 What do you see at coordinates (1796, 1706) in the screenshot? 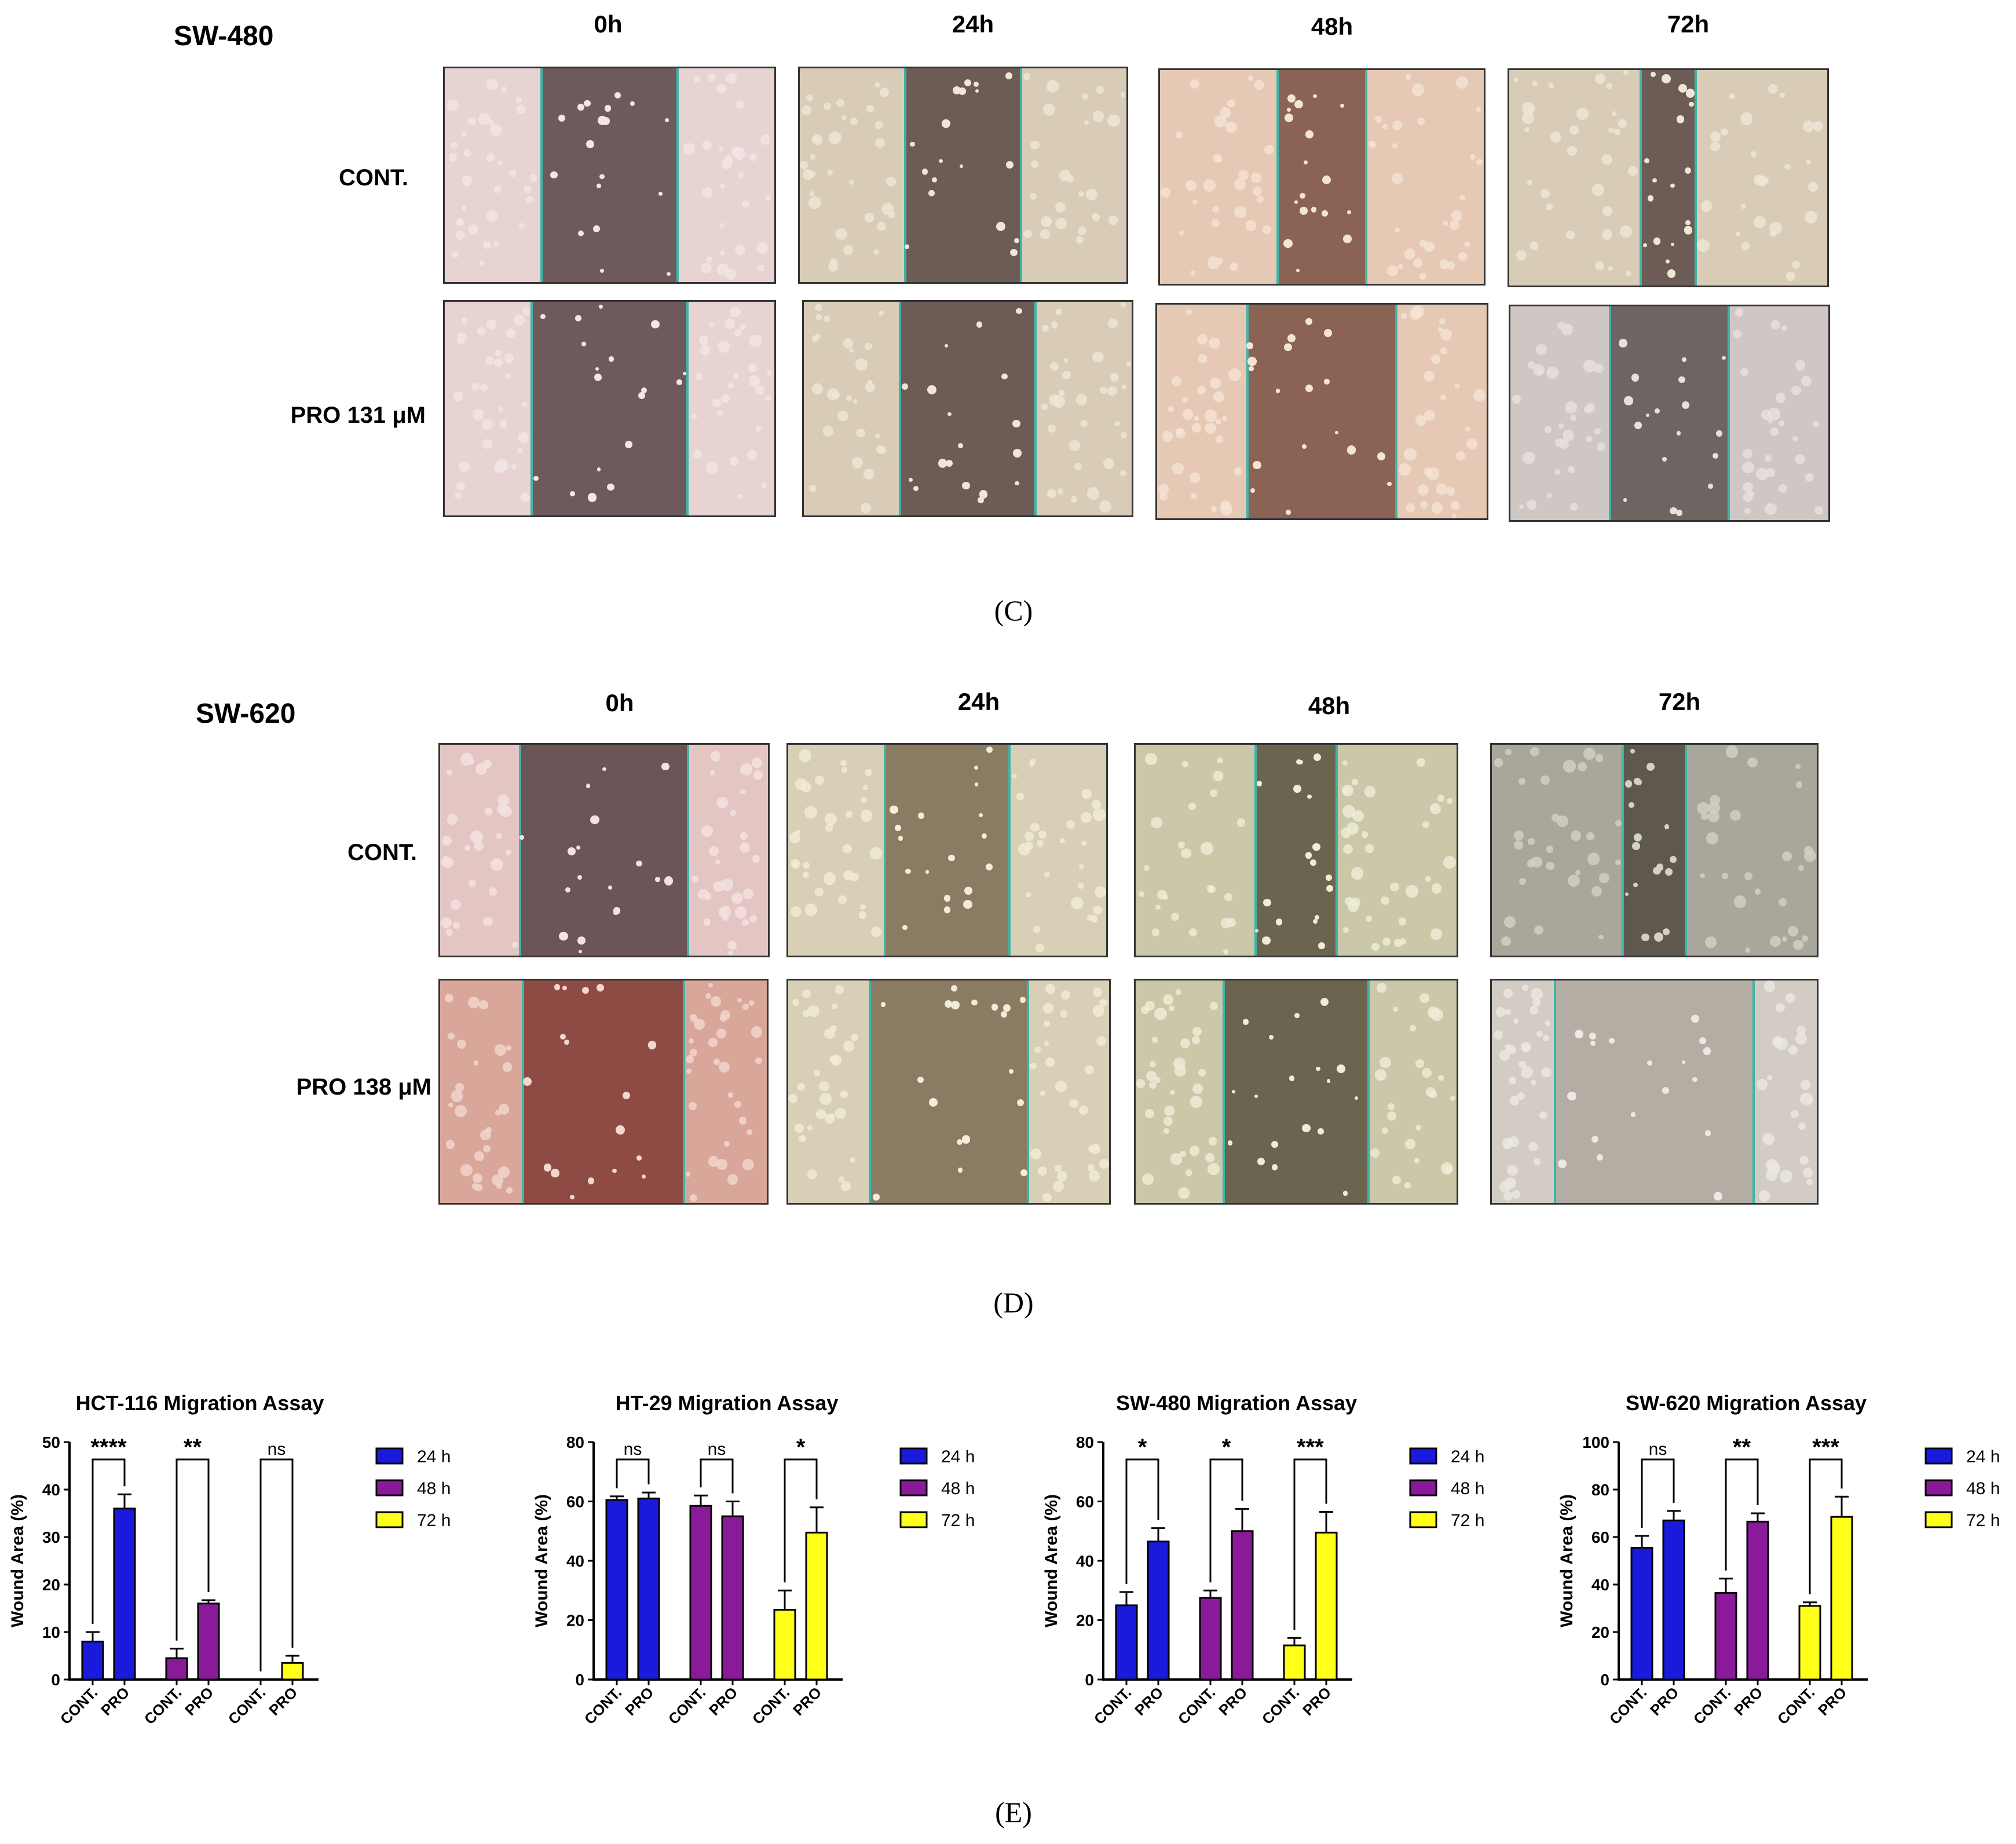
I see `x-tick-label: CONT.` at bounding box center [1796, 1706].